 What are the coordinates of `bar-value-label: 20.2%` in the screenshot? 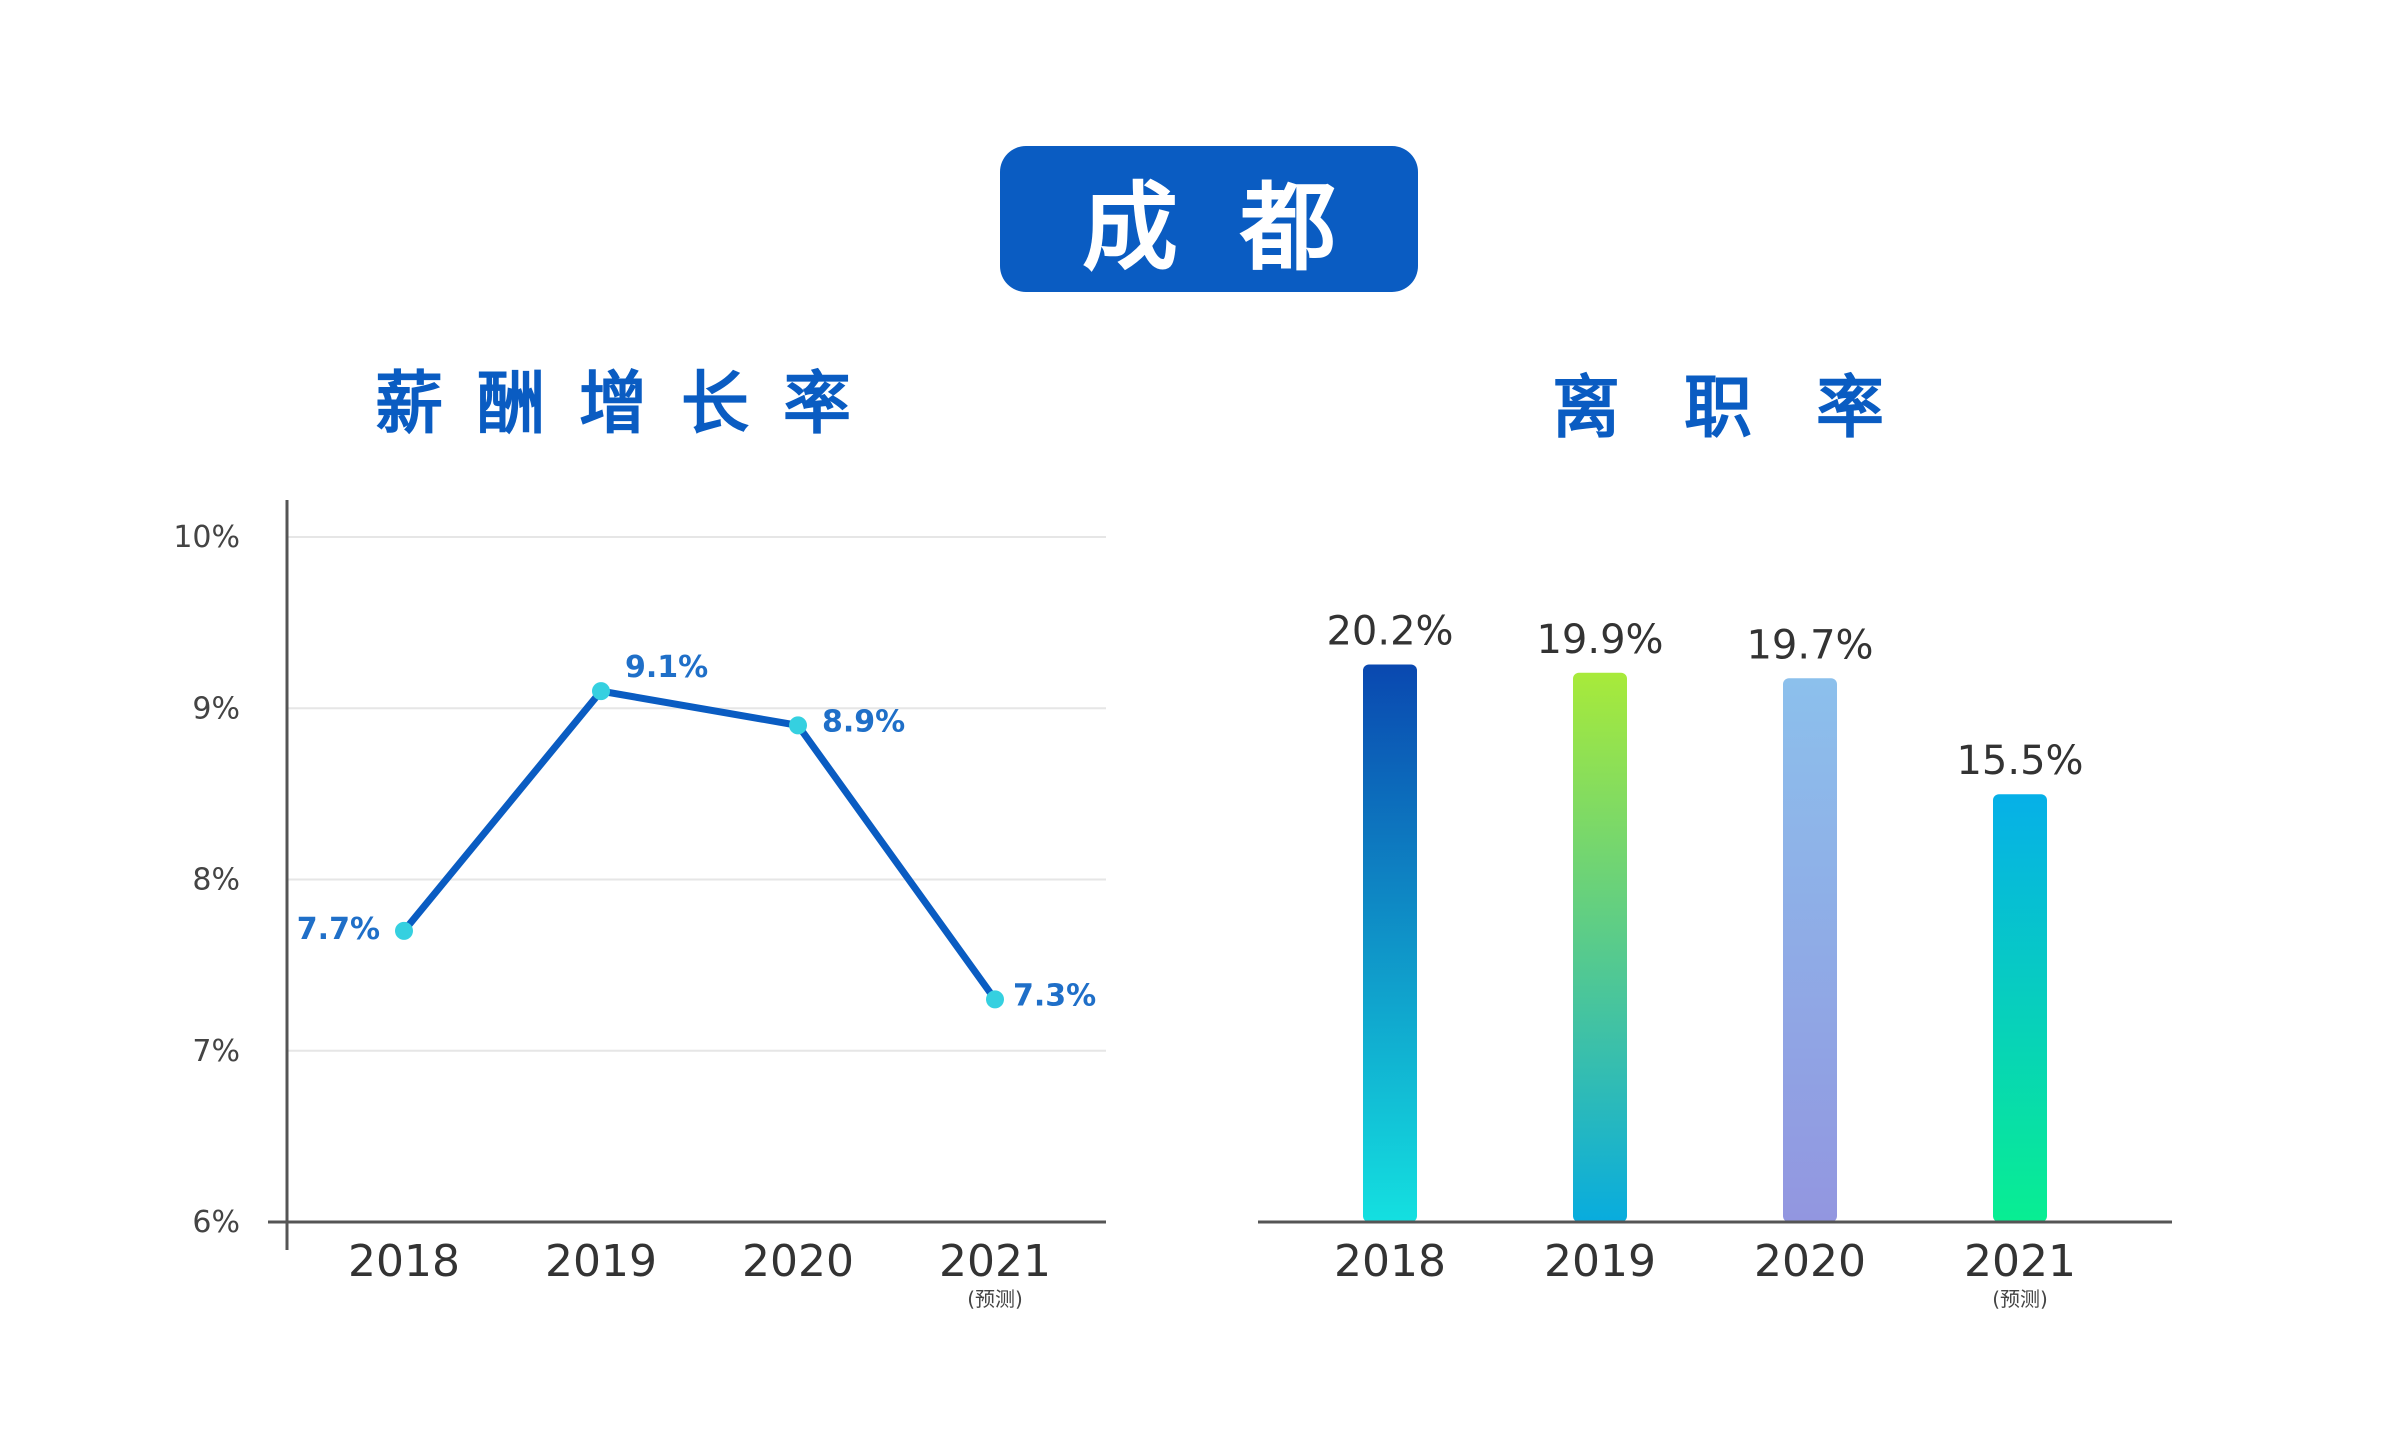 It's located at (1389, 631).